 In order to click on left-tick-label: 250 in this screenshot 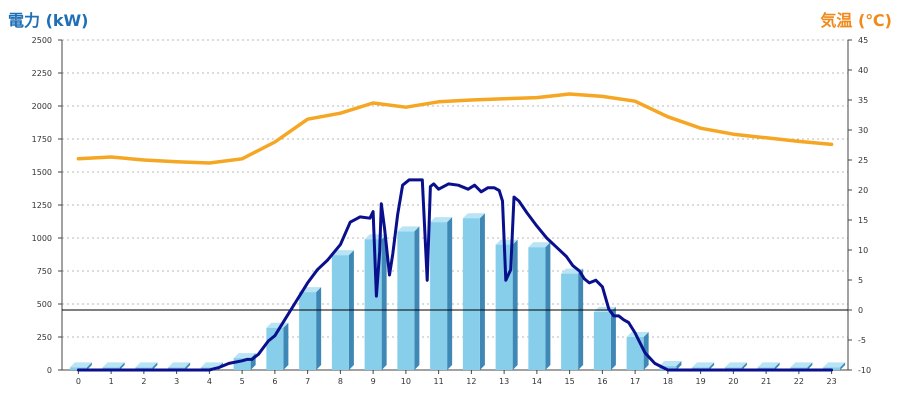, I will do `click(44, 337)`.